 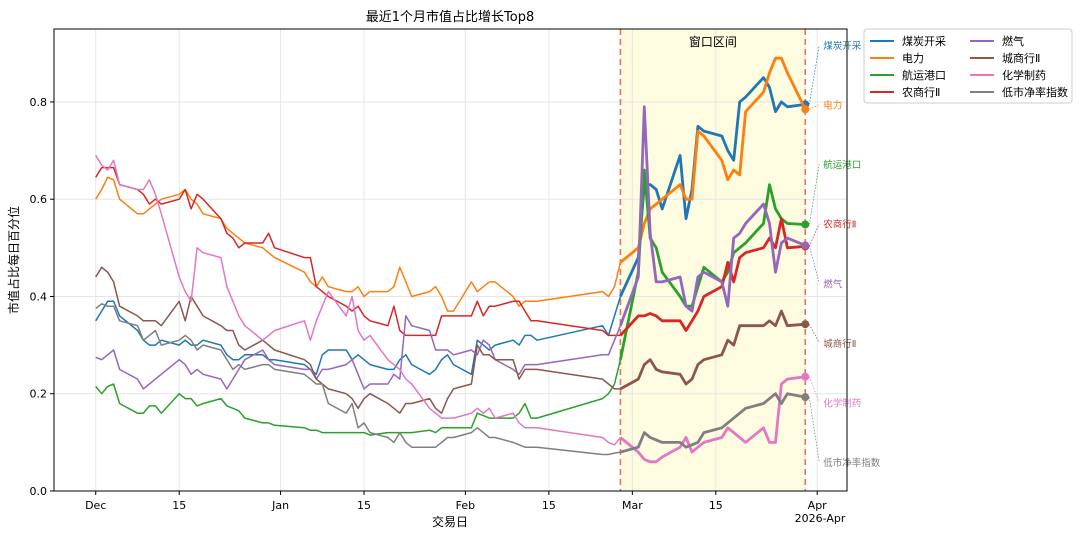 I want to click on legend-item-label: 航运港口, so click(x=924, y=75).